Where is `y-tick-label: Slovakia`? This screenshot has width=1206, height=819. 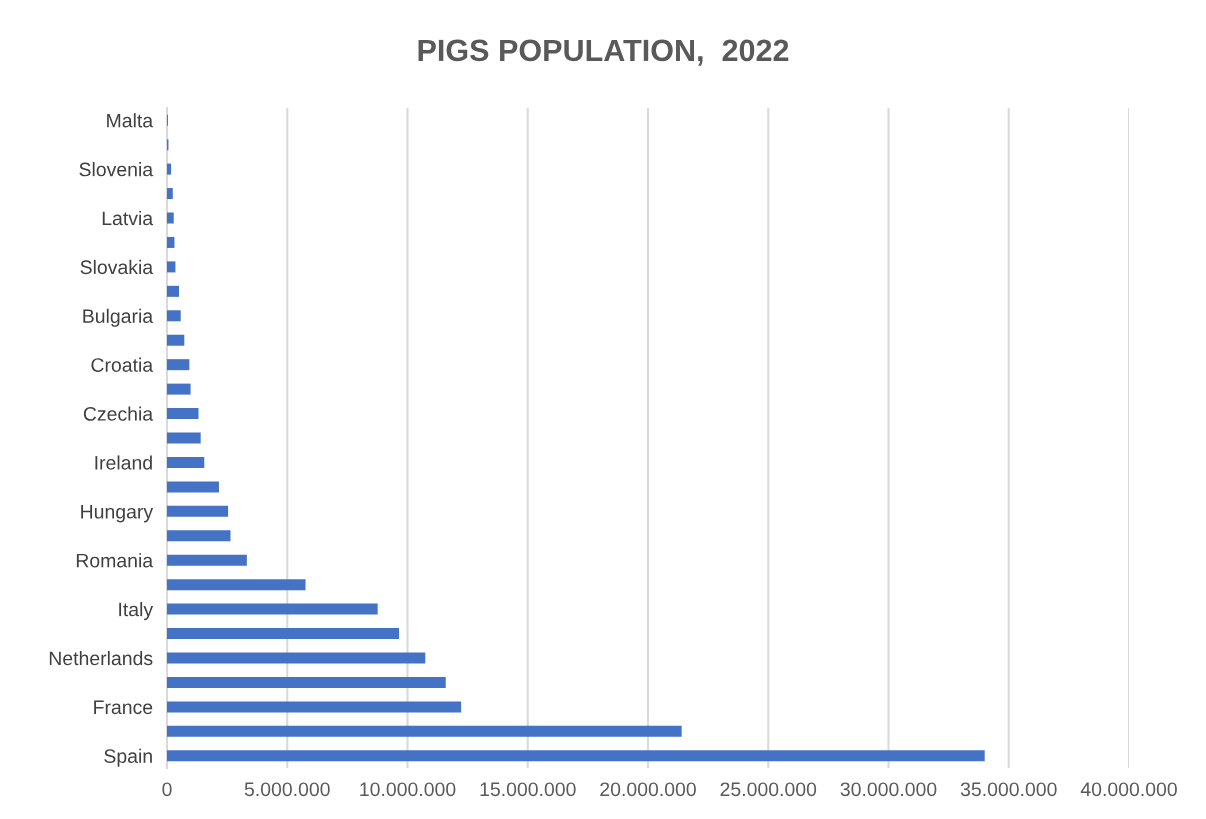 y-tick-label: Slovakia is located at coordinates (117, 267).